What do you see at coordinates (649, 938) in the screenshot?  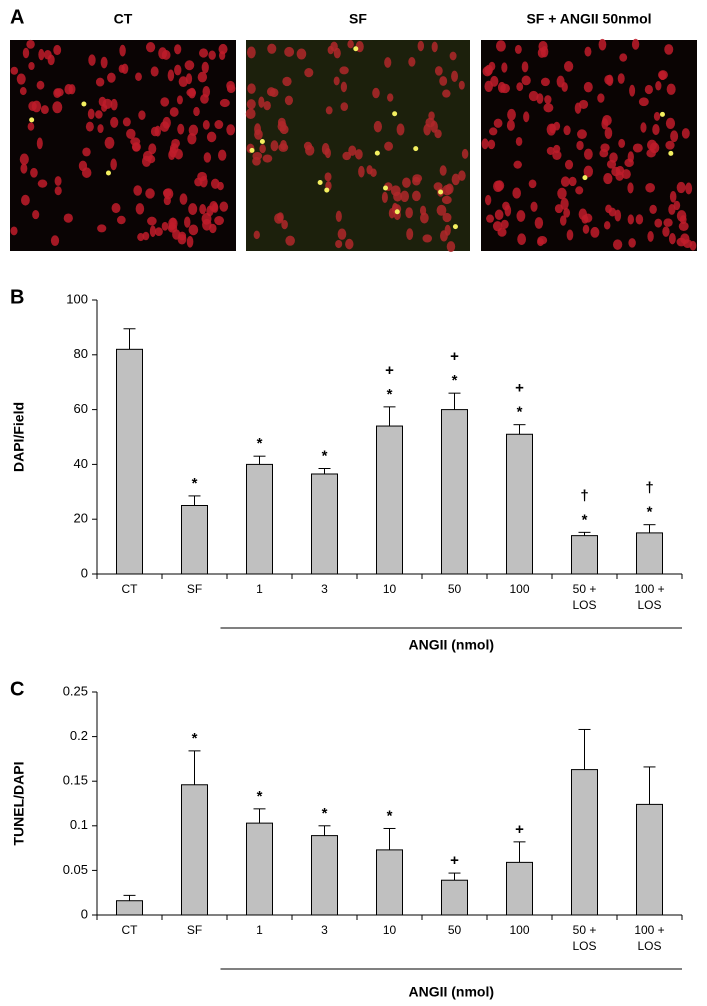 I see `x-tick-label: 100 + LOS` at bounding box center [649, 938].